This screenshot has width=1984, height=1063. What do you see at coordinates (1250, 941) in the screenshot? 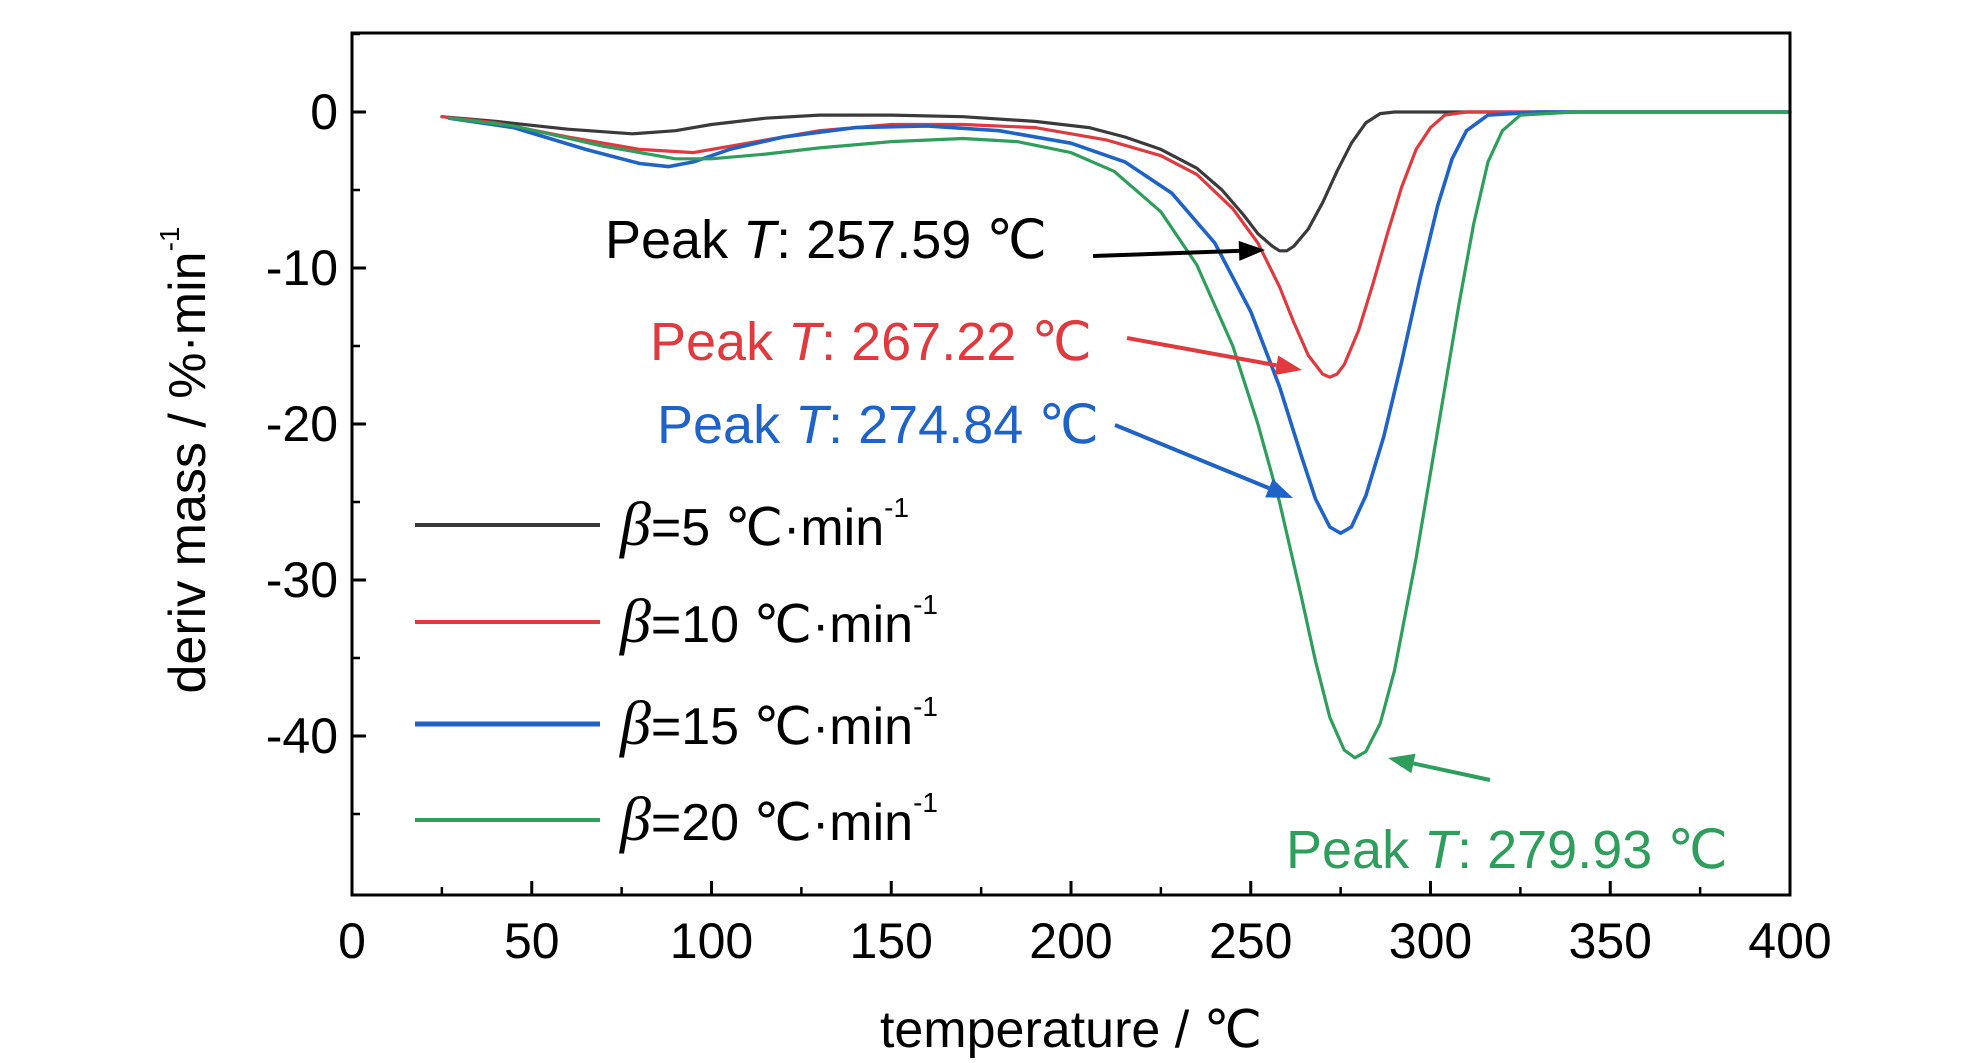
I see `x-tick-label: 250` at bounding box center [1250, 941].